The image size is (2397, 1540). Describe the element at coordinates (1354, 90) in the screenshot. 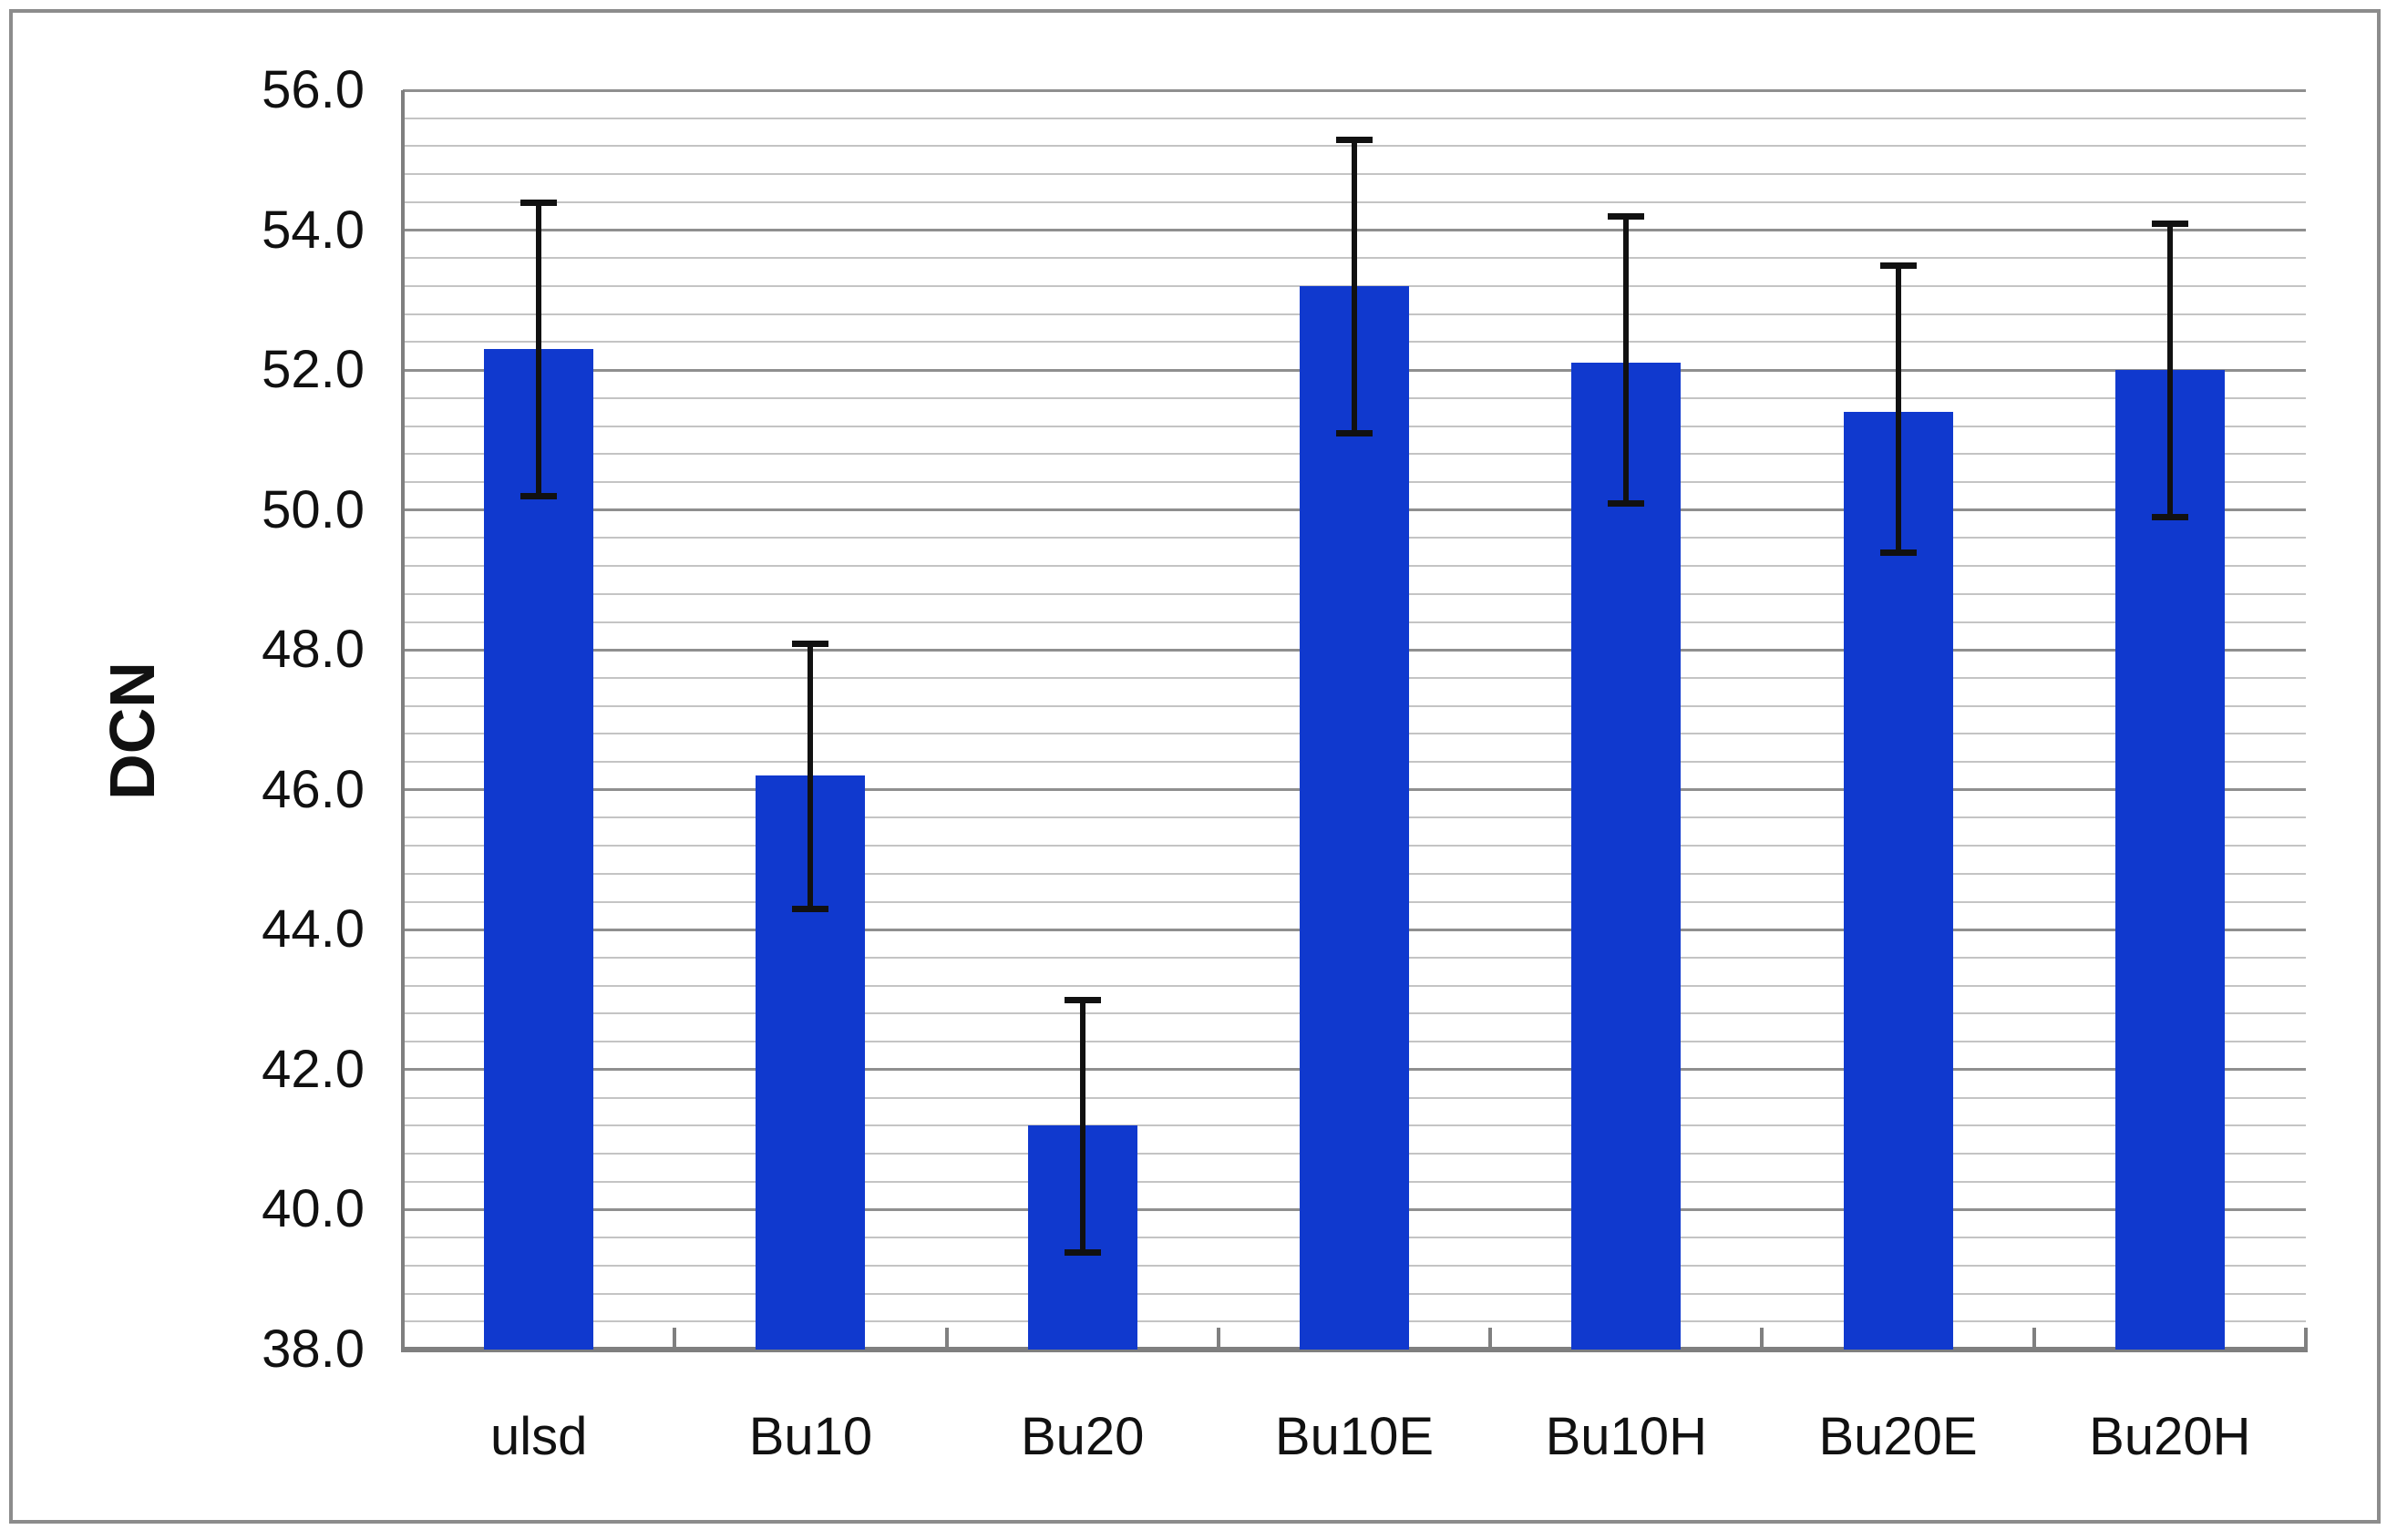

I see `major-gridline` at that location.